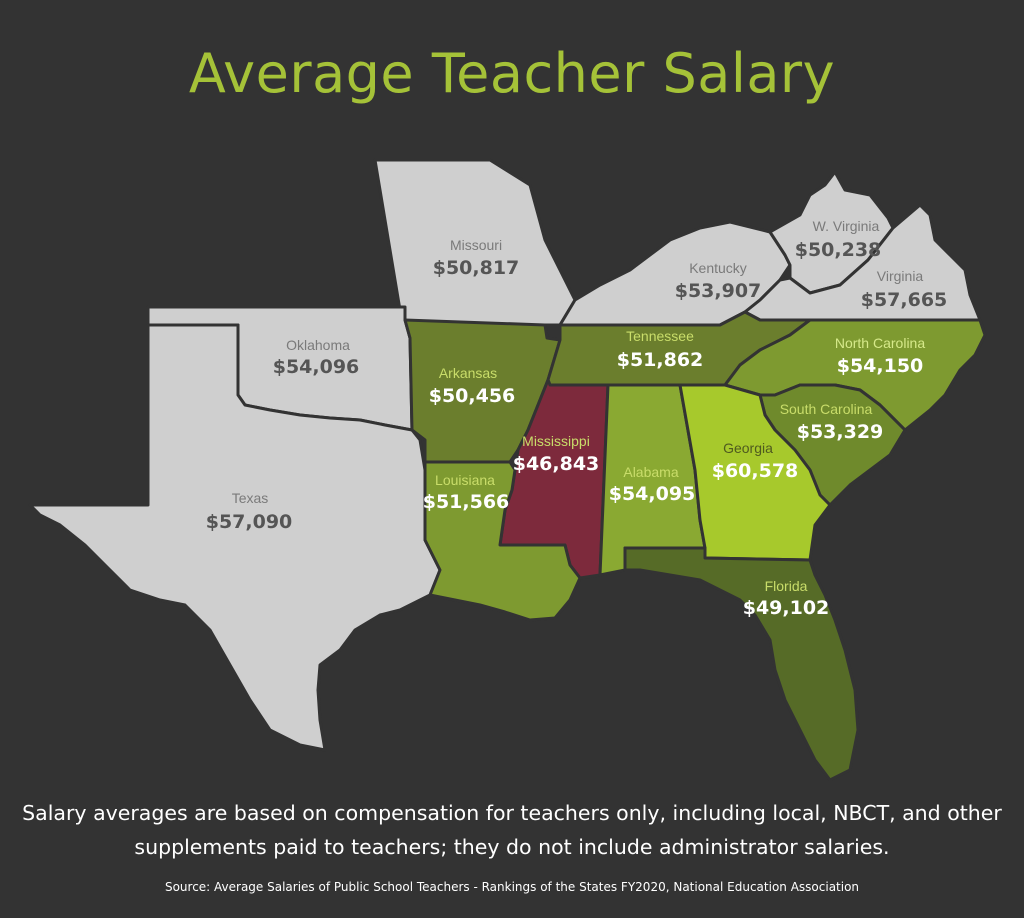  What do you see at coordinates (250, 498) in the screenshot?
I see `state-name-label: Texas` at bounding box center [250, 498].